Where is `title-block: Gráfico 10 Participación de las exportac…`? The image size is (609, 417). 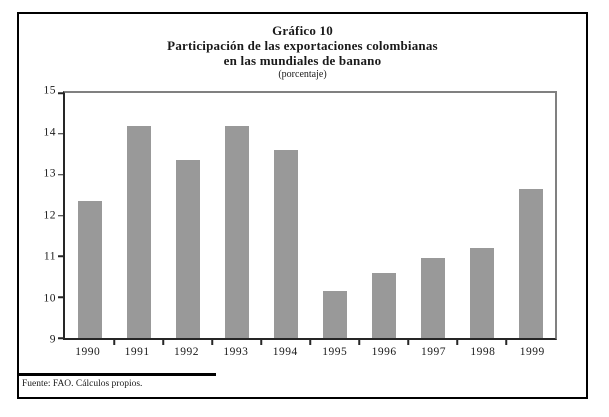
title-block: Gráfico 10 Participación de las exportac… is located at coordinates (302, 52).